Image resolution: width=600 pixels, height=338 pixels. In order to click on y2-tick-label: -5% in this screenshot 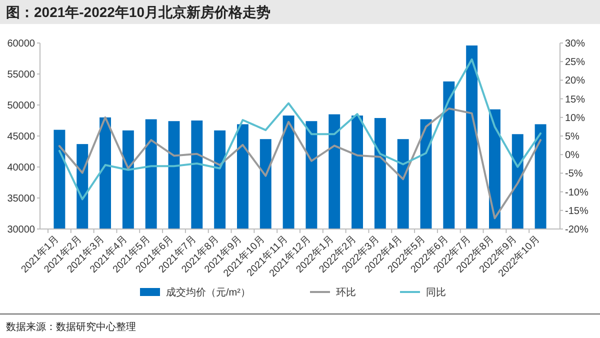, I will do `click(574, 174)`.